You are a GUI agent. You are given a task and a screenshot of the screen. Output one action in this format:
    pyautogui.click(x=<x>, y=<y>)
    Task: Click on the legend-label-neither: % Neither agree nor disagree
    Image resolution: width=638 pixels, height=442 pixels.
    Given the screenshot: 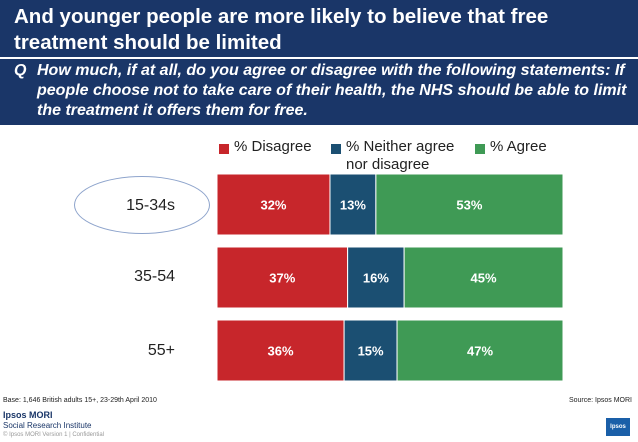 What is the action you would take?
    pyautogui.click(x=400, y=156)
    